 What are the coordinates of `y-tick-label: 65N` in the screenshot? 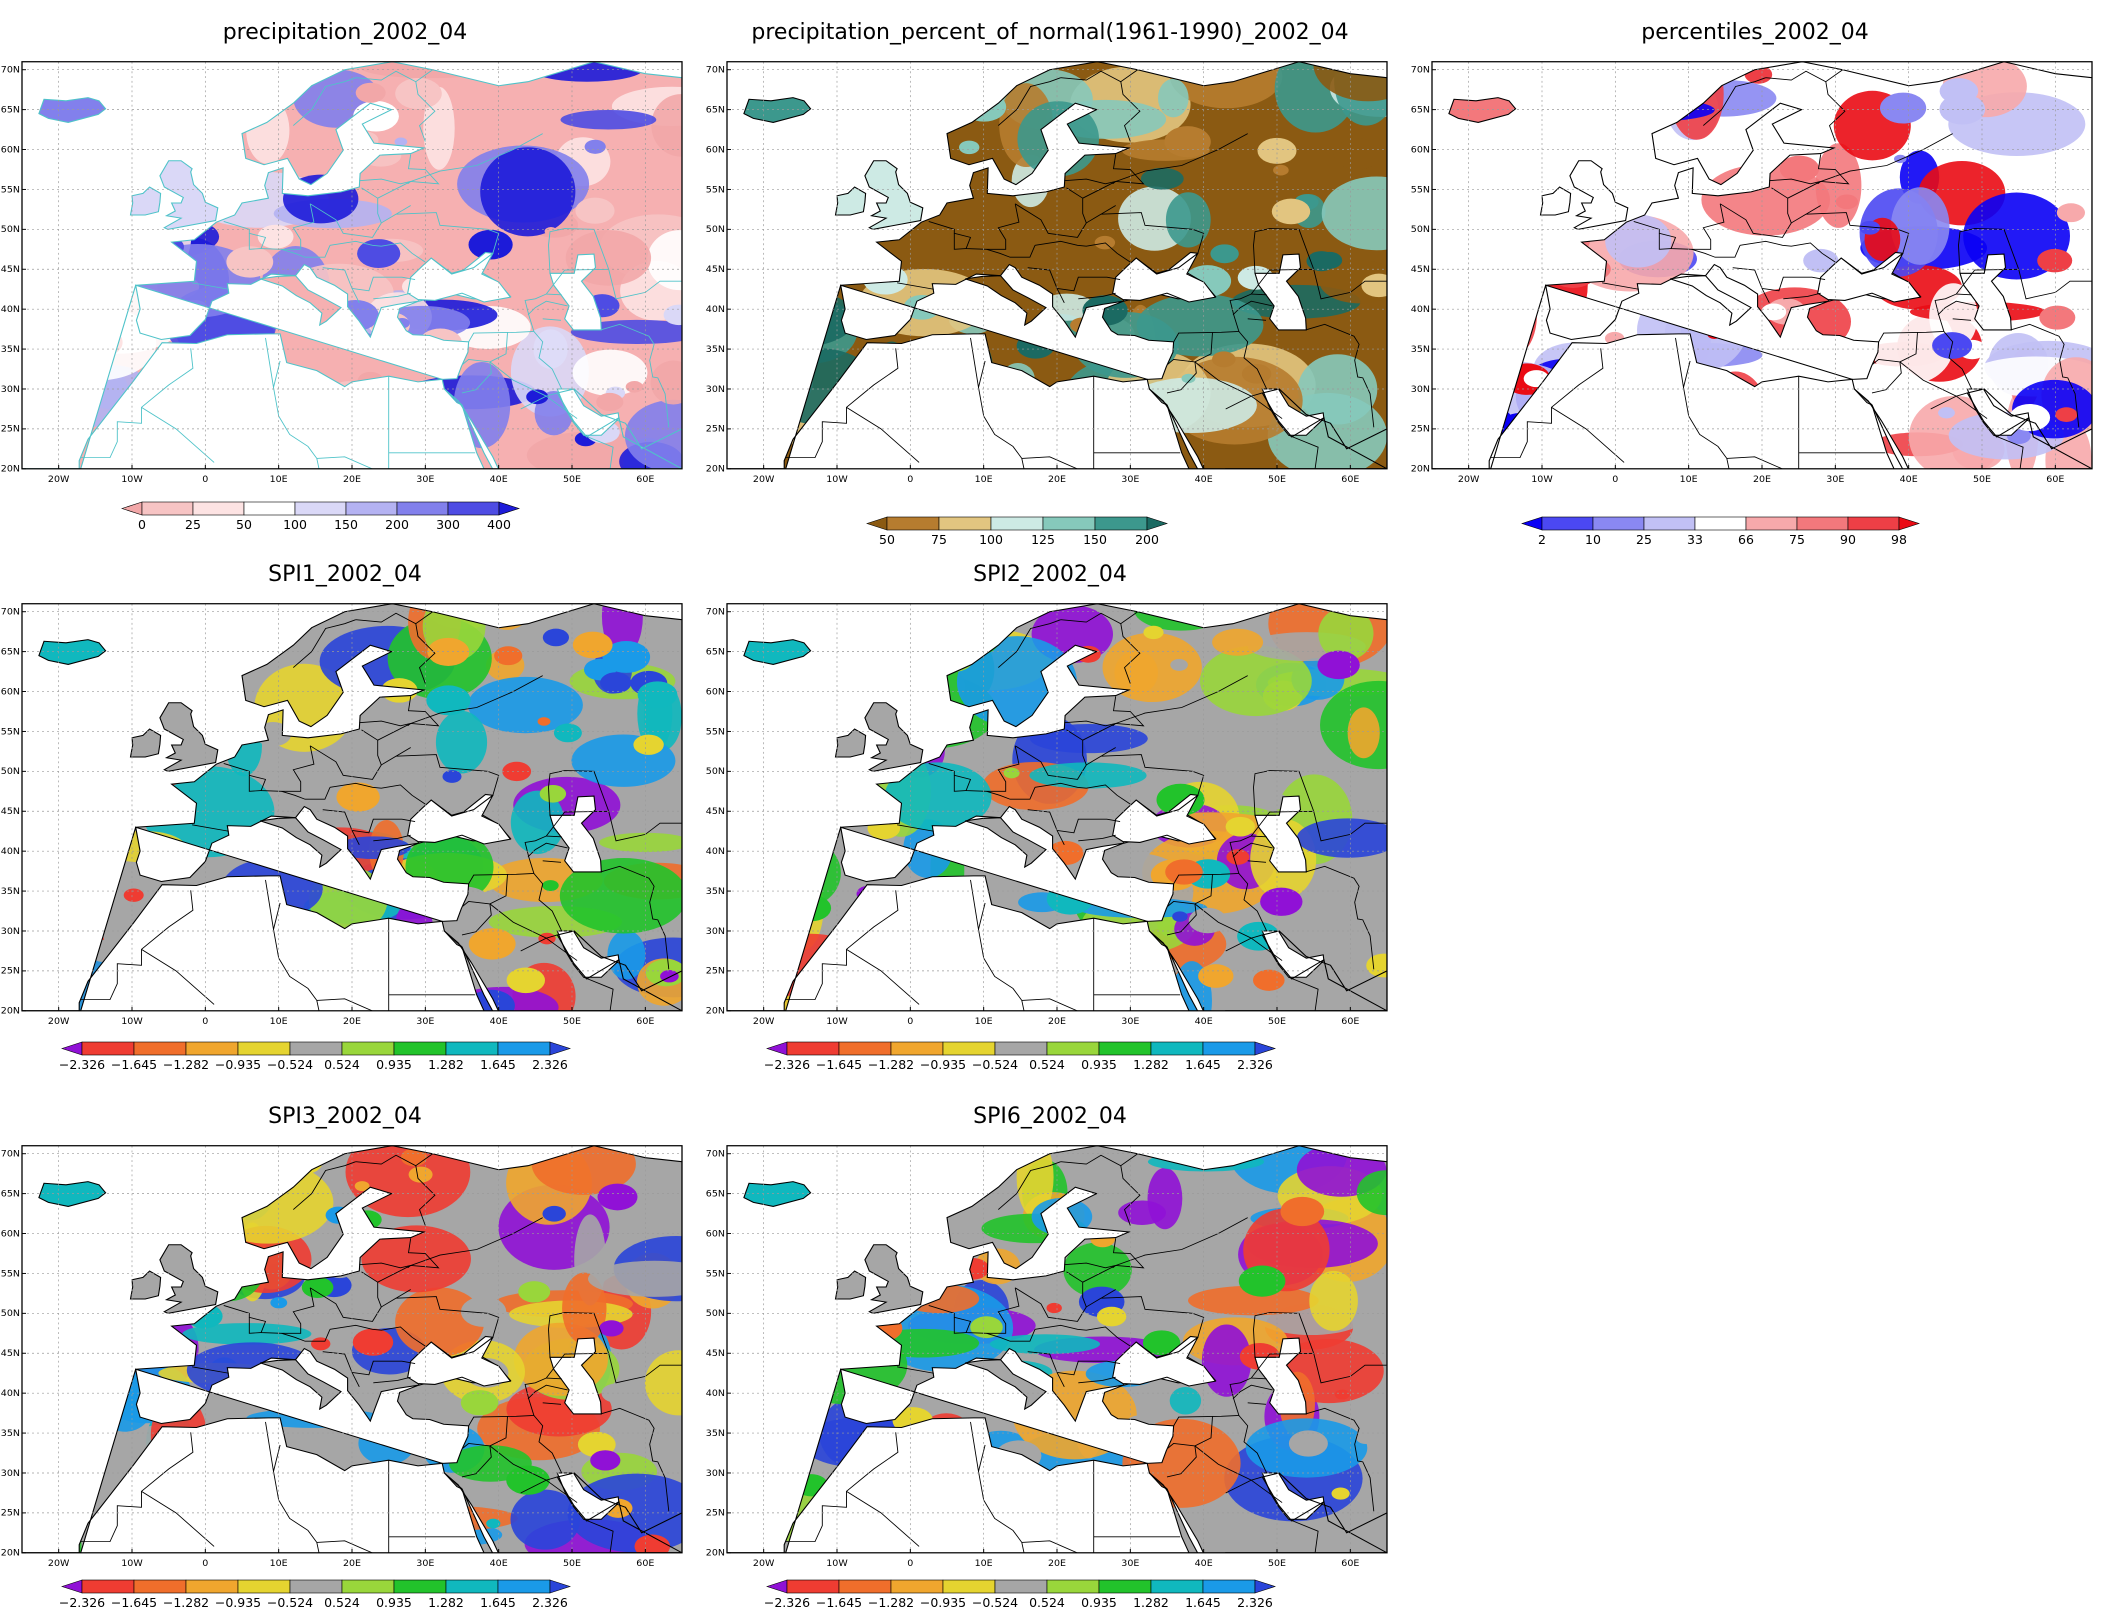 It's located at (10, 652).